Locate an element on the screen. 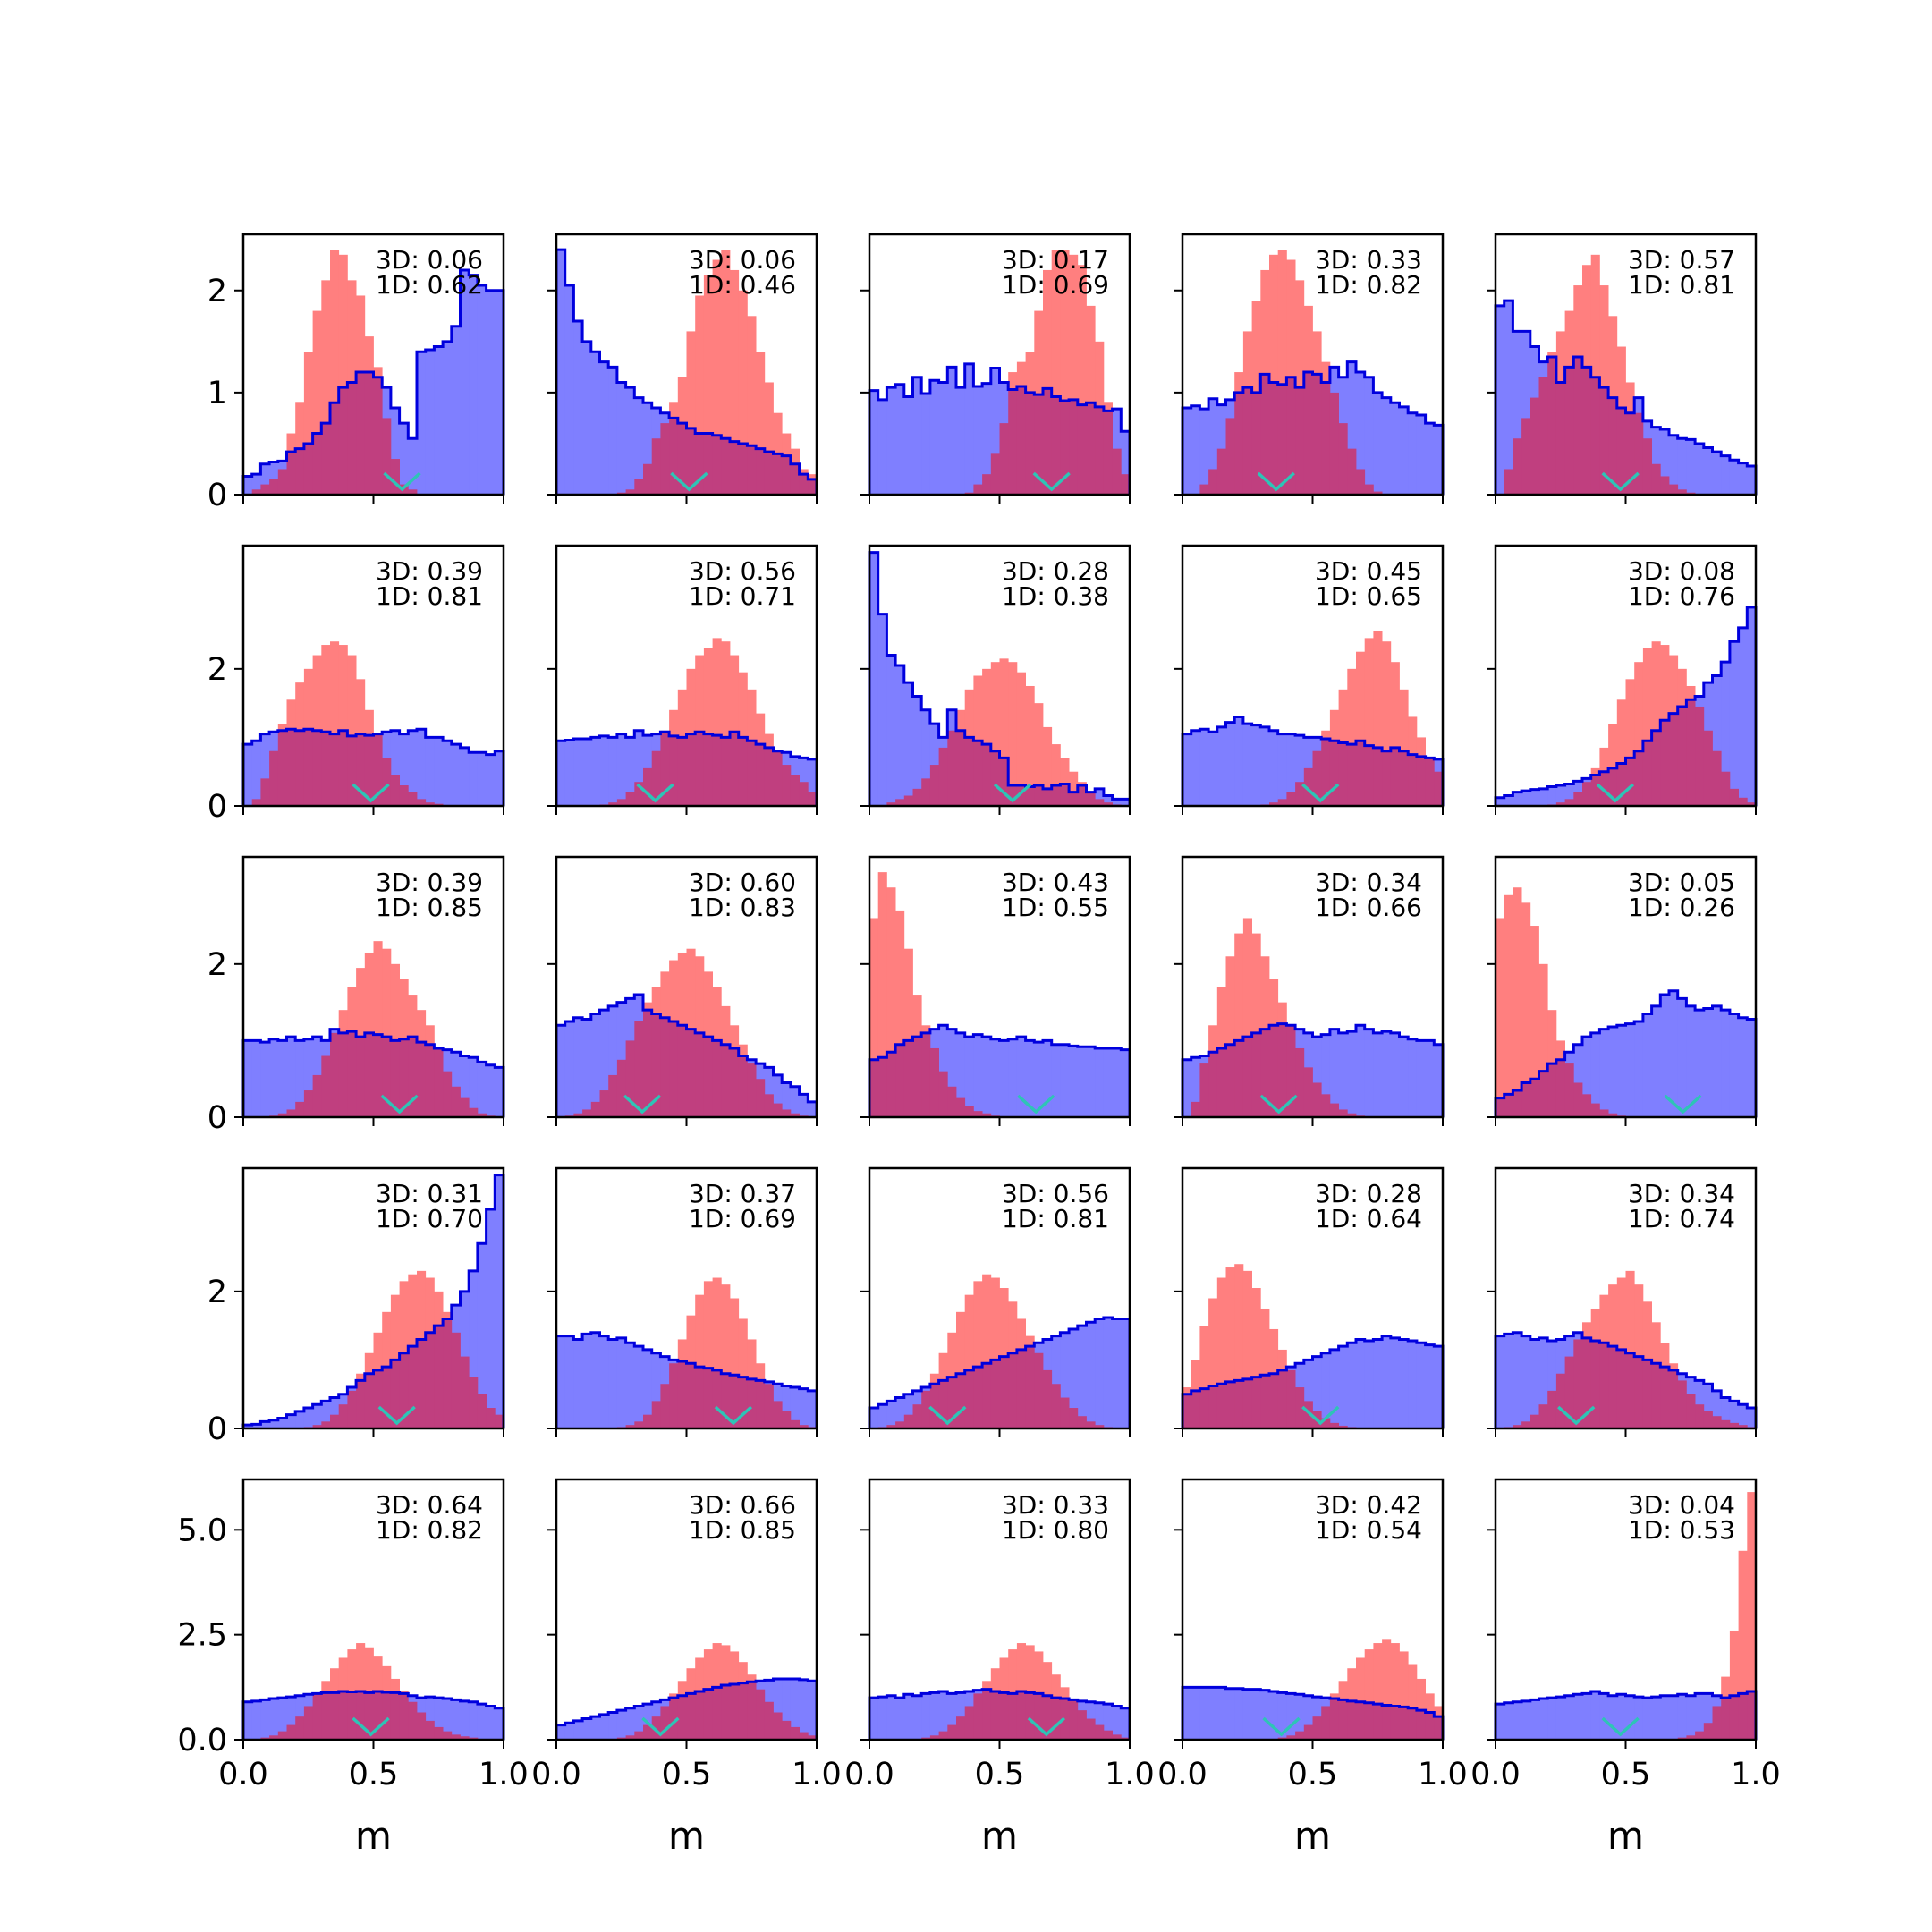  annotation-3d: 3D: 0.05 is located at coordinates (1681, 882).